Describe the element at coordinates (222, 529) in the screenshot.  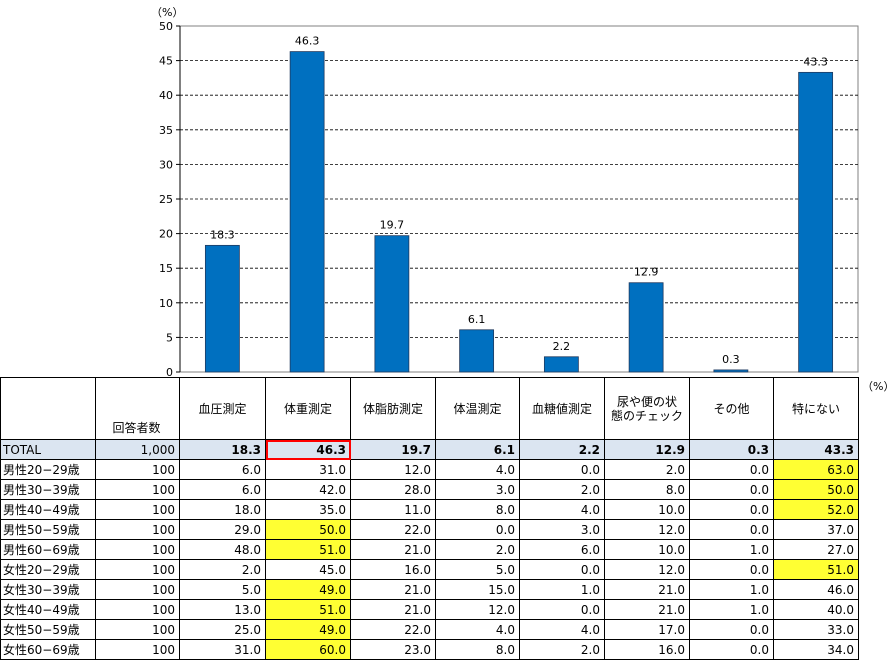
I see `value-cell: 29.0` at that location.